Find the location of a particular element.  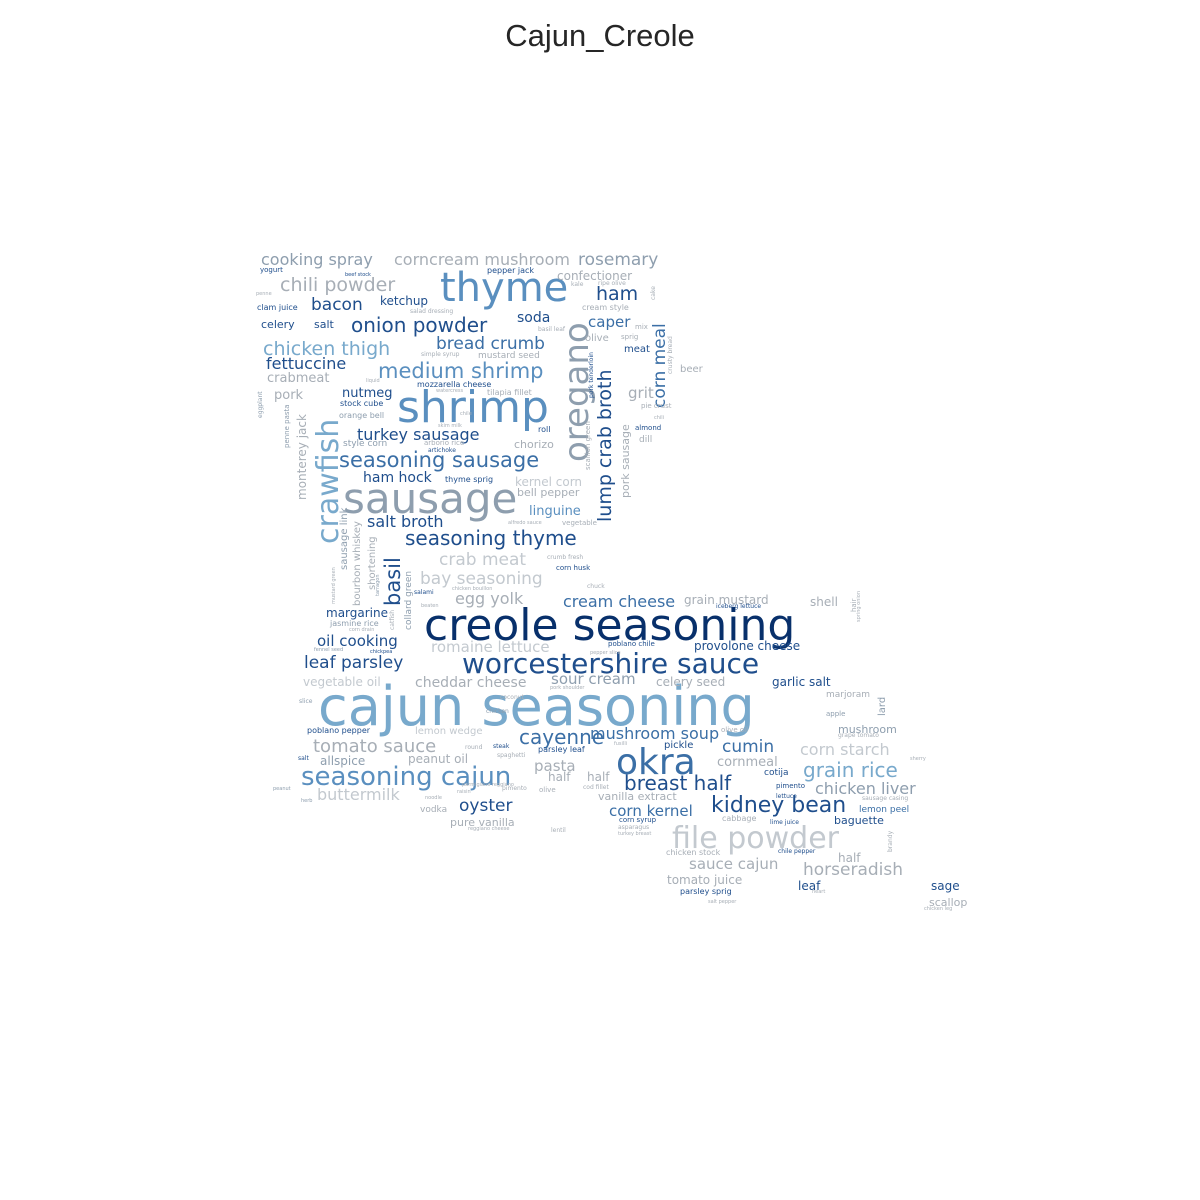

word-sausage: sausage is located at coordinates (430, 498).